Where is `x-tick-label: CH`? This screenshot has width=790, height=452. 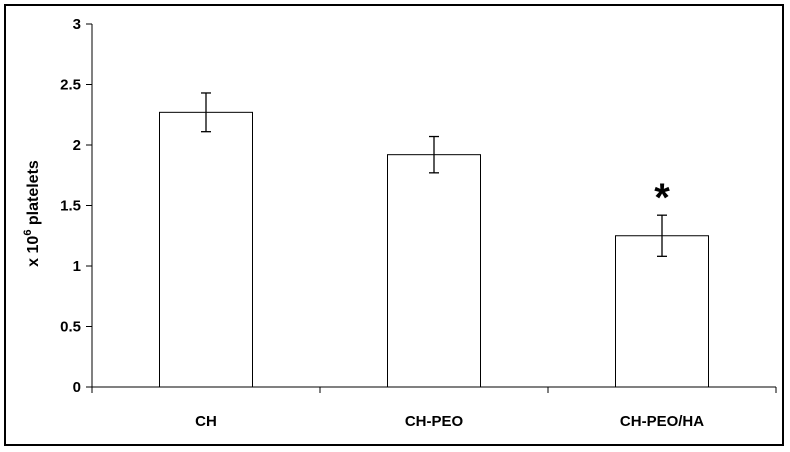
x-tick-label: CH is located at coordinates (206, 421).